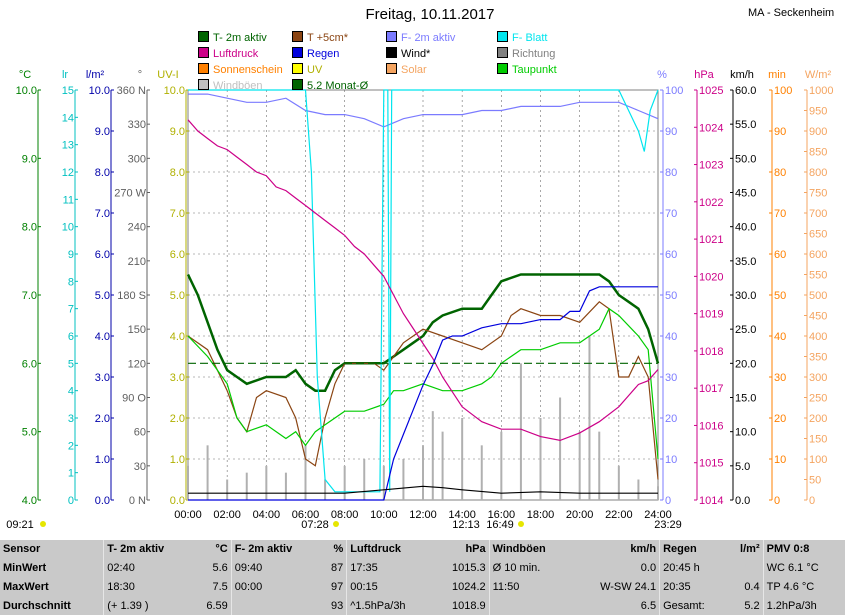  I want to click on rain-axis-tick-label: 4.0, so click(102, 337).